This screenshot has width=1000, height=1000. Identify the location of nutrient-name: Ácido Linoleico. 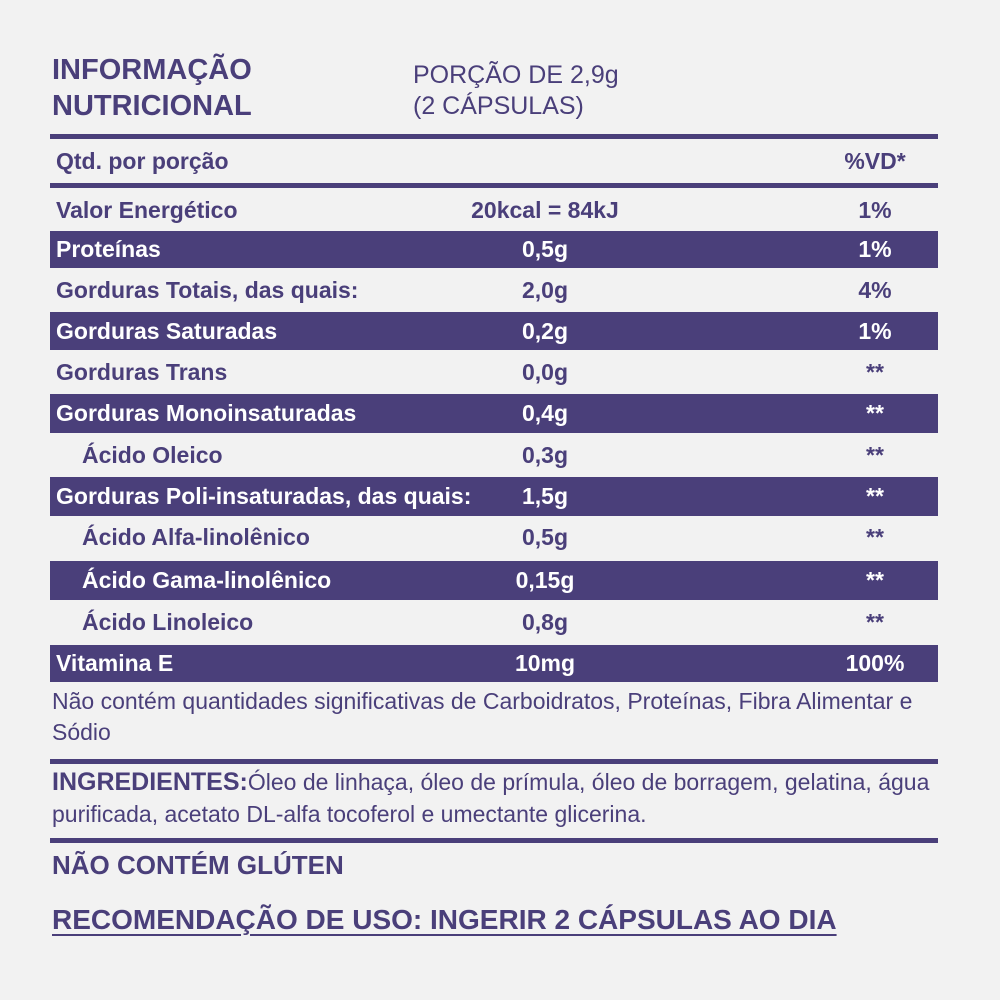
(168, 622).